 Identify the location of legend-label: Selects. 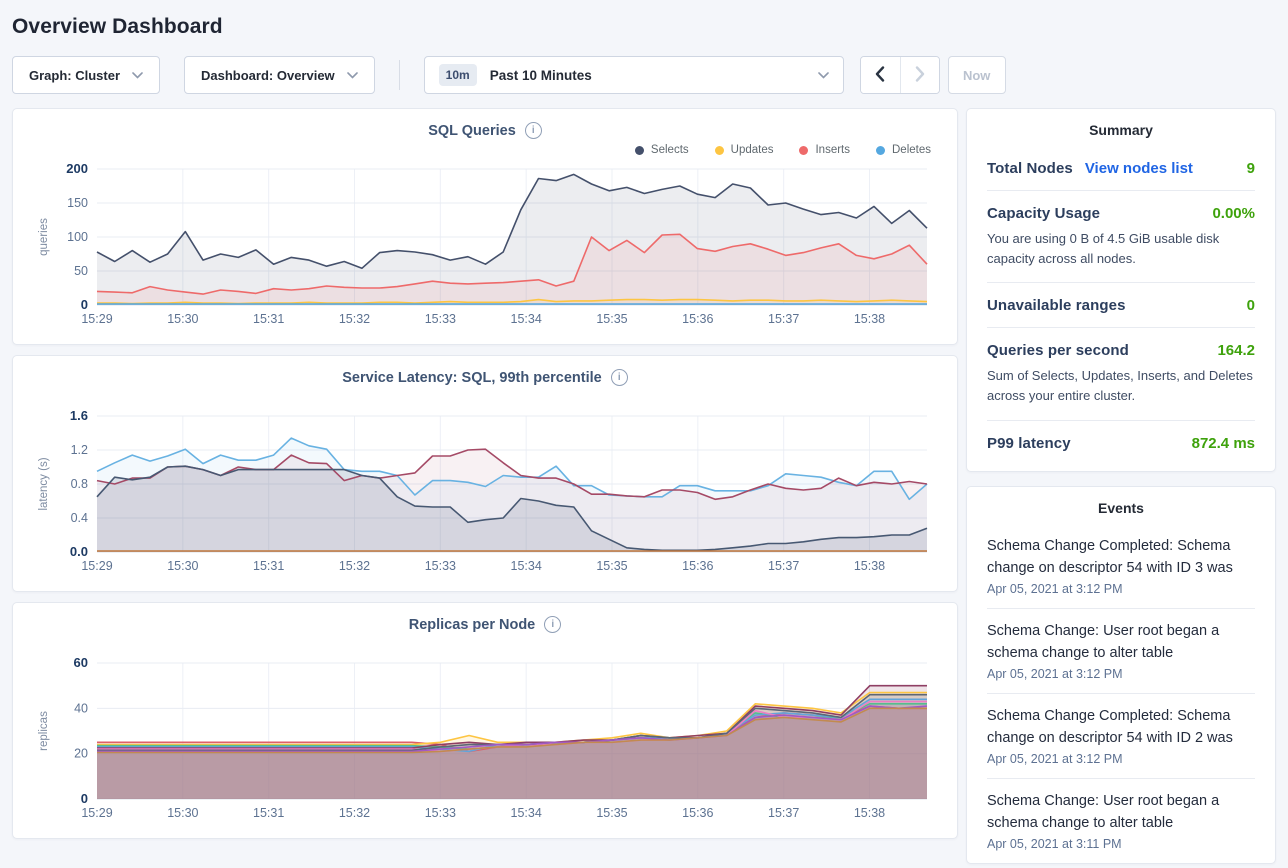
(669, 150).